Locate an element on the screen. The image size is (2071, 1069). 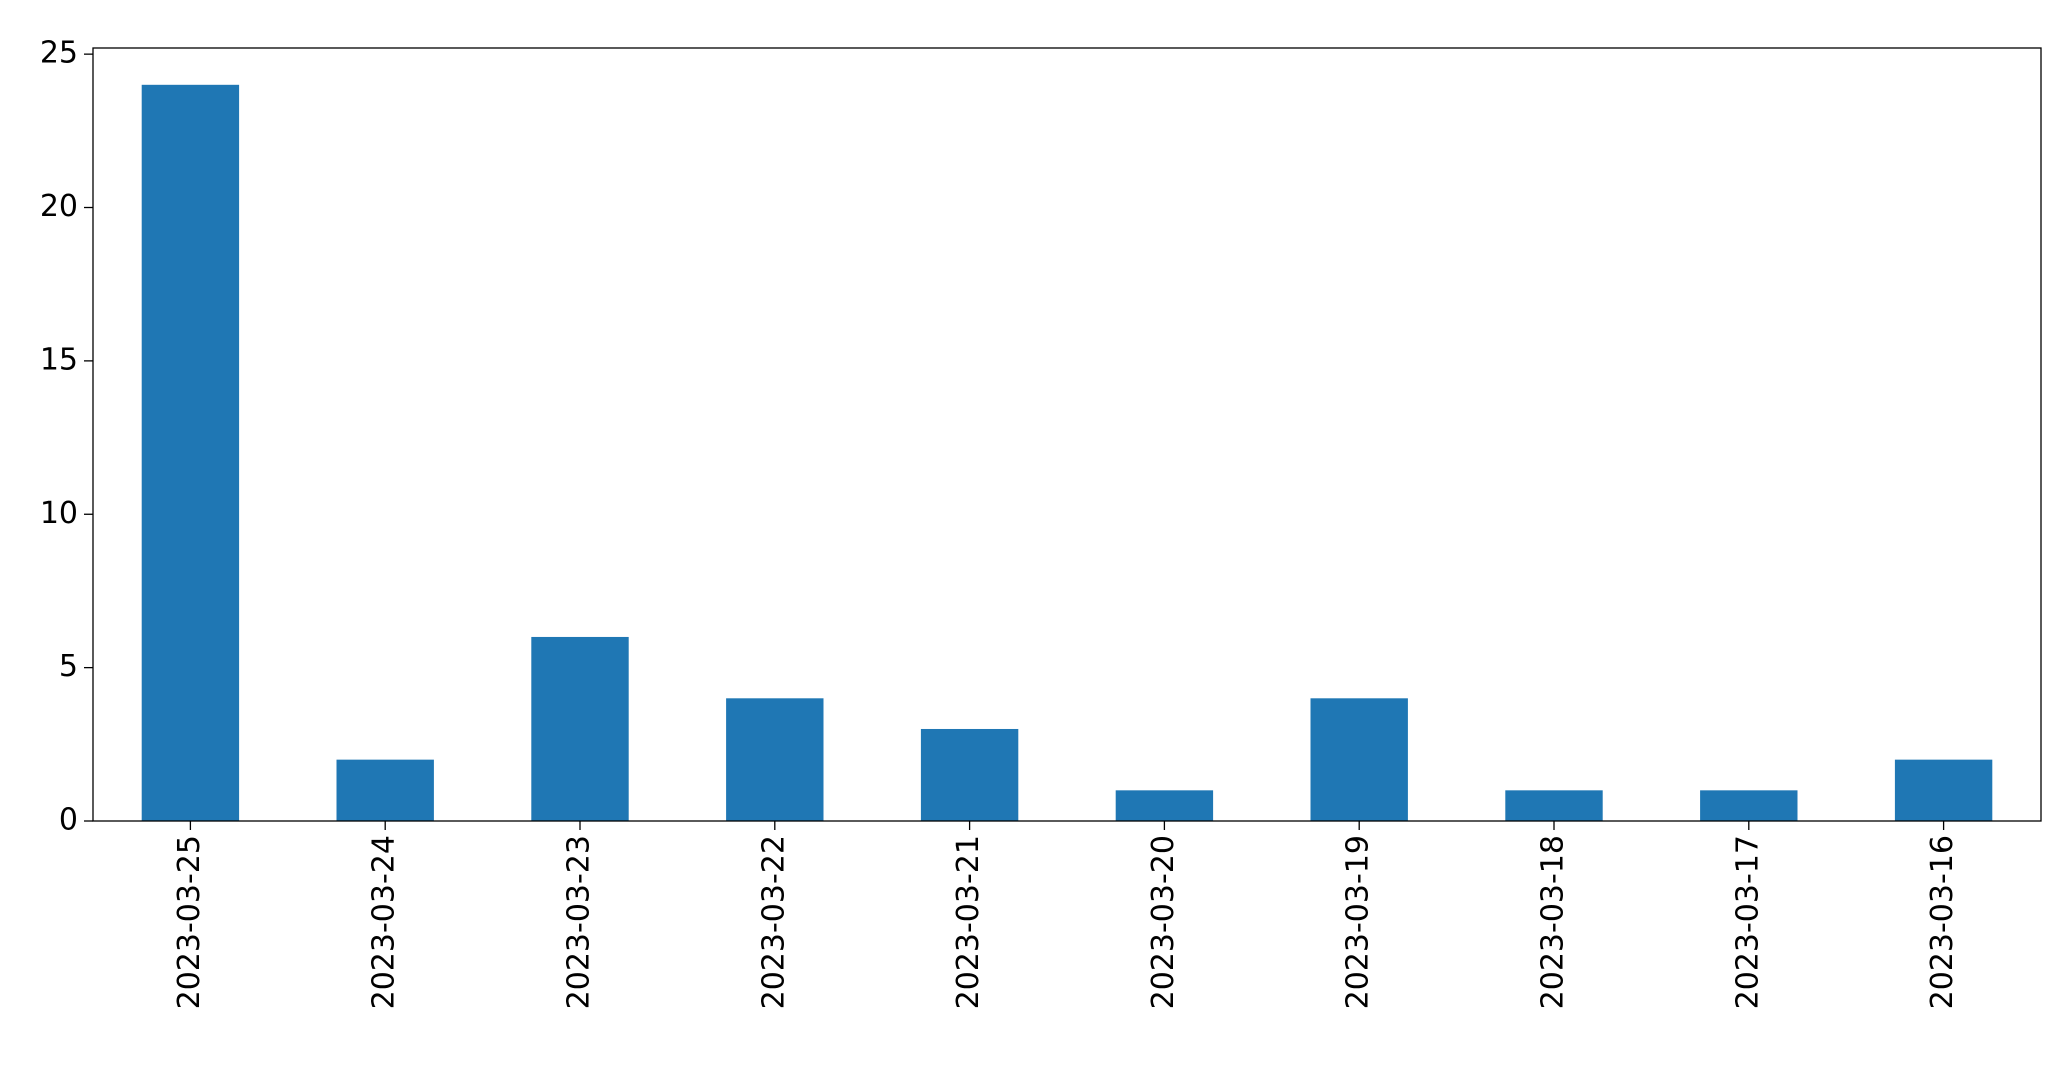
x-tick-label: 2023-03-21 is located at coordinates (968, 922).